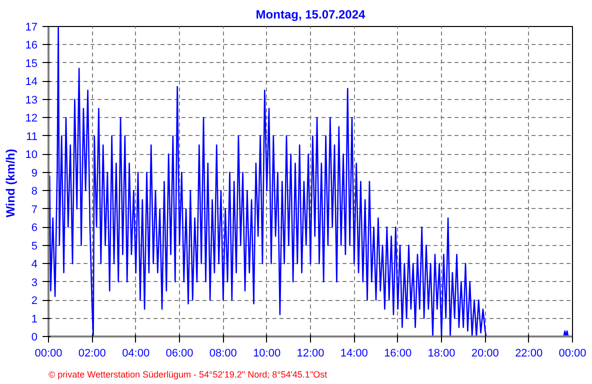  Describe the element at coordinates (136, 354) in the screenshot. I see `x-tick-label: 04:00` at that location.